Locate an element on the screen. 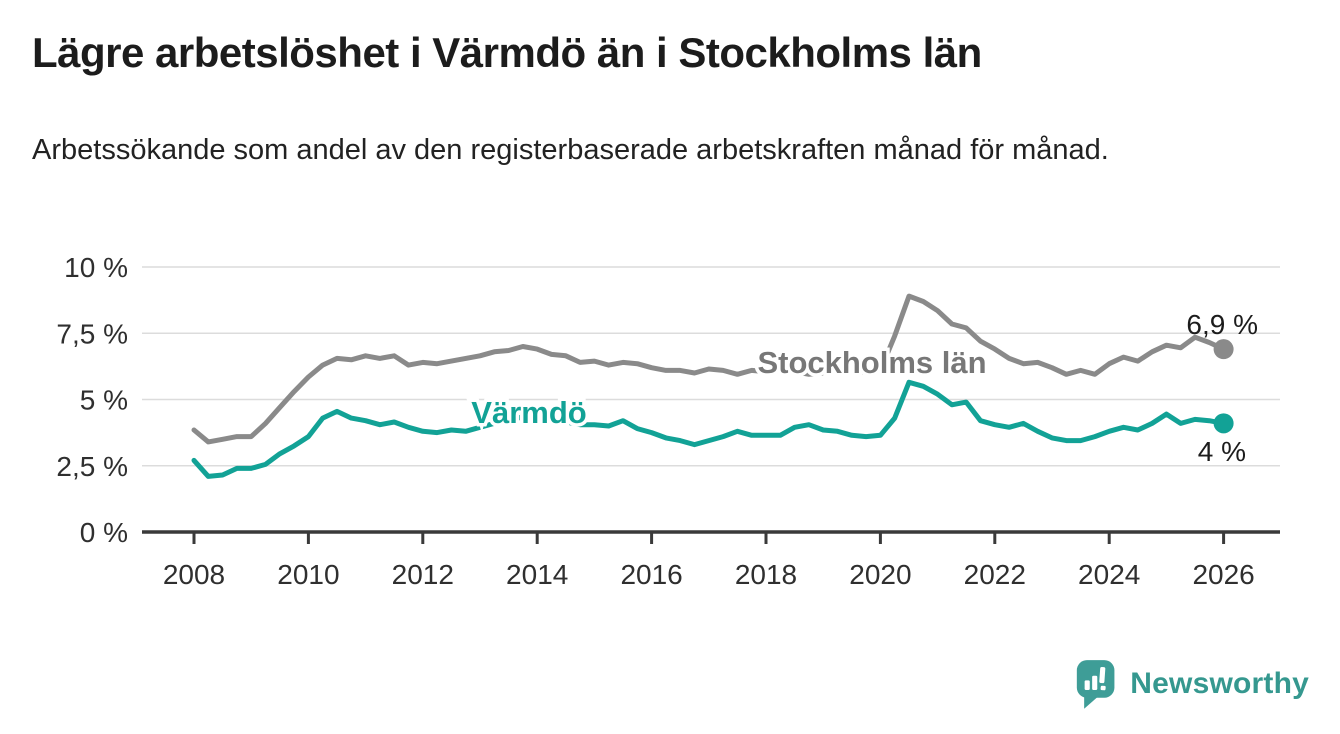 The width and height of the screenshot is (1340, 734). y-axis-tick-label: 10 % is located at coordinates (96, 267).